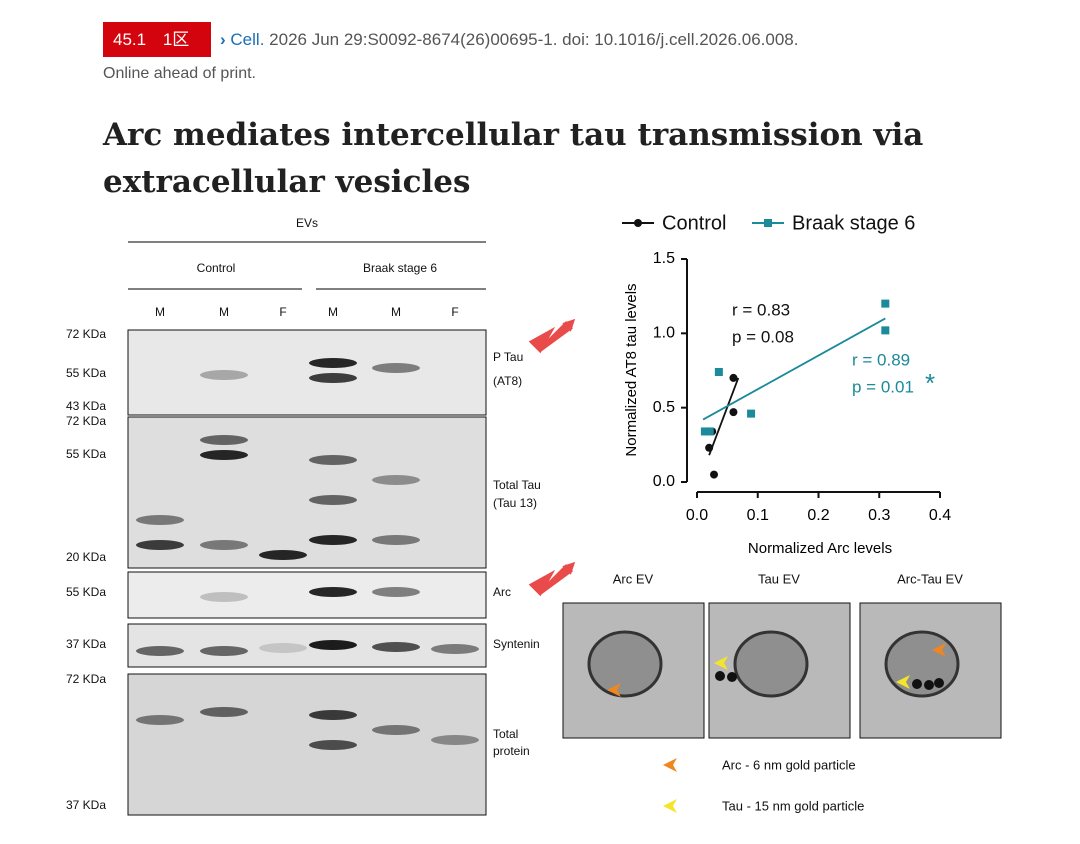 The width and height of the screenshot is (1080, 844). Describe the element at coordinates (179, 73) in the screenshot. I see `status: Online ahead of print.` at that location.